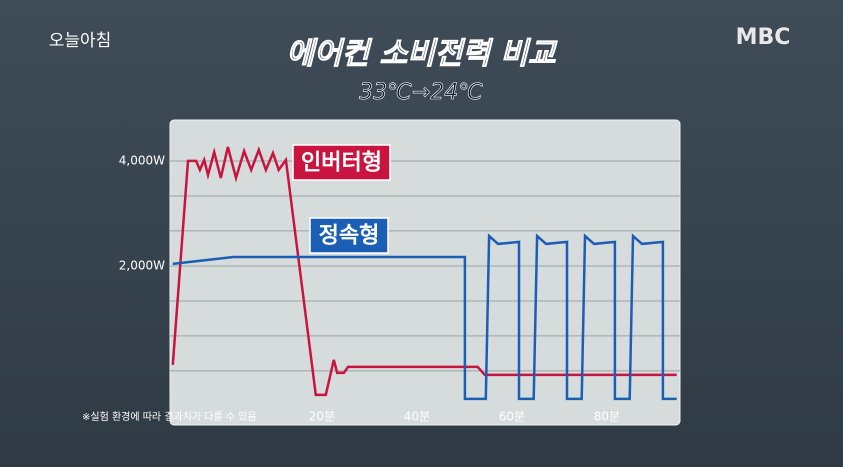 Image resolution: width=843 pixels, height=467 pixels. I want to click on y-tick-label: 4,000W, so click(142, 160).